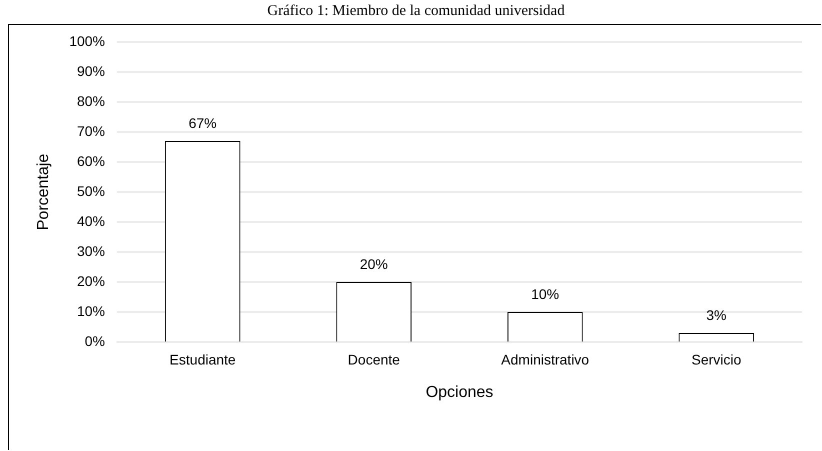  I want to click on y-tick-label: 10%, so click(91, 310).